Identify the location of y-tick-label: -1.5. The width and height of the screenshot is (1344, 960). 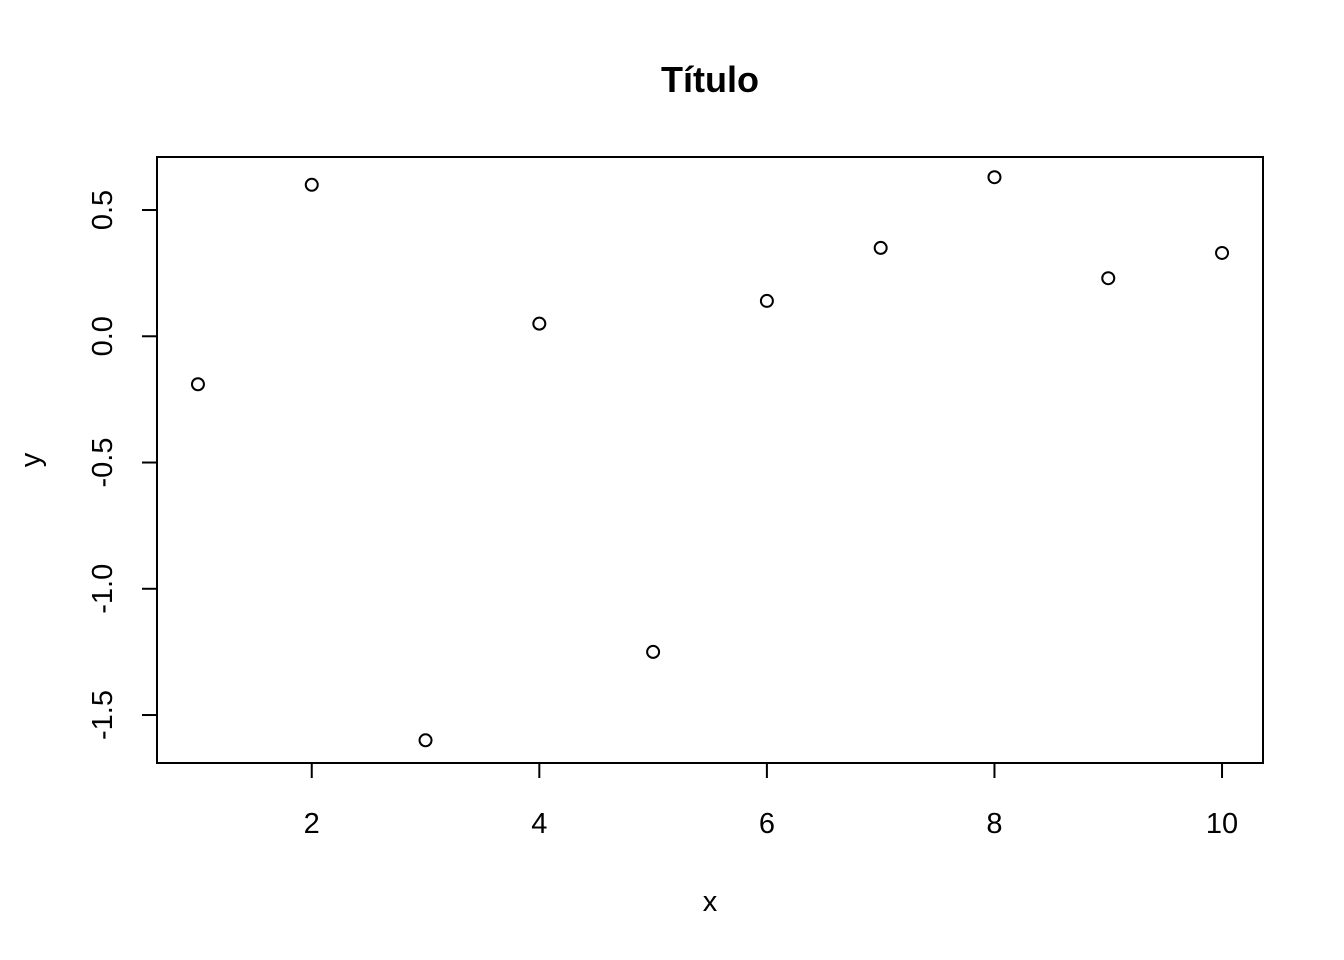
(103, 715).